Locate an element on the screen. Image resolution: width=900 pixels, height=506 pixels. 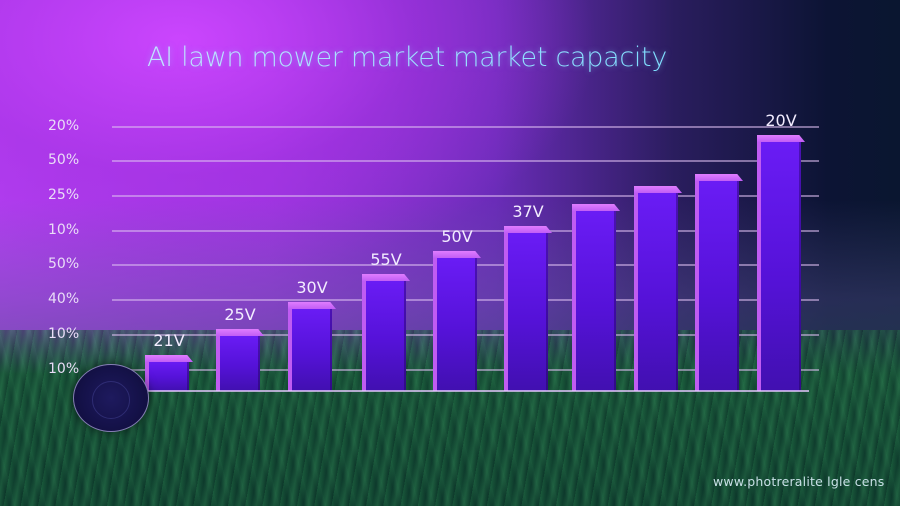
y-tick-label: 25% is located at coordinates (64, 195).